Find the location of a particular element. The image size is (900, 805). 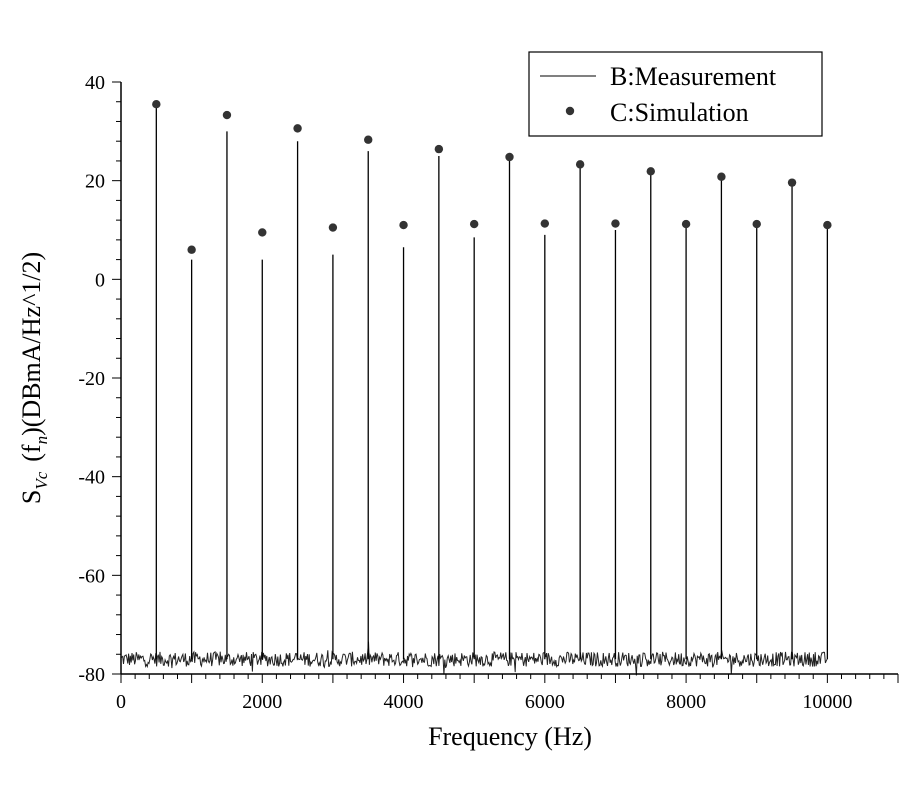

x-tick-label: 4000 is located at coordinates (404, 702).